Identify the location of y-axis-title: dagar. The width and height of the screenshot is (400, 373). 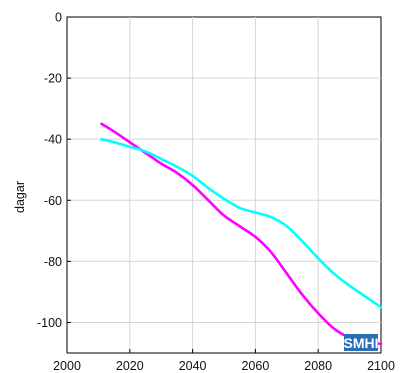
(20, 197).